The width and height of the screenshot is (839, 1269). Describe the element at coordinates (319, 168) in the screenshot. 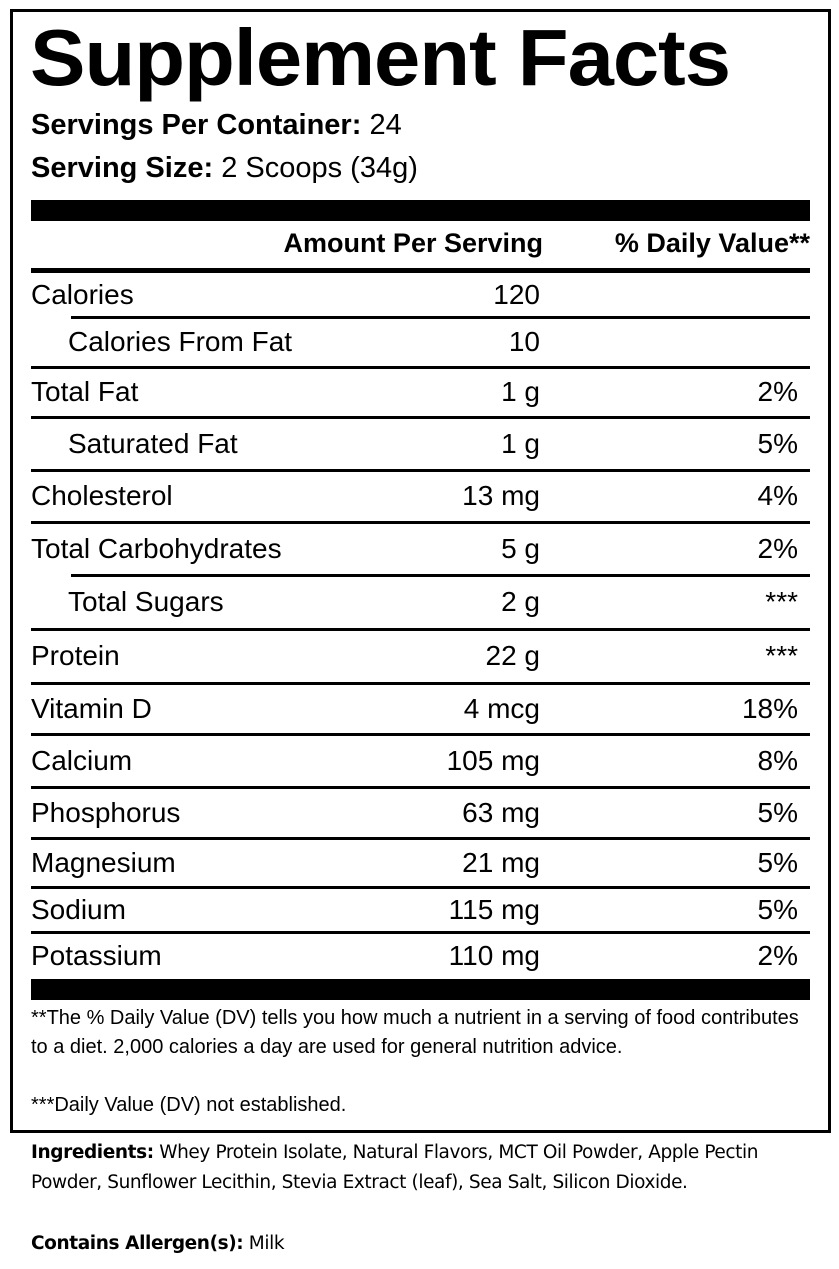

I see `serving-size-value: 2 Scoops (34g)` at that location.